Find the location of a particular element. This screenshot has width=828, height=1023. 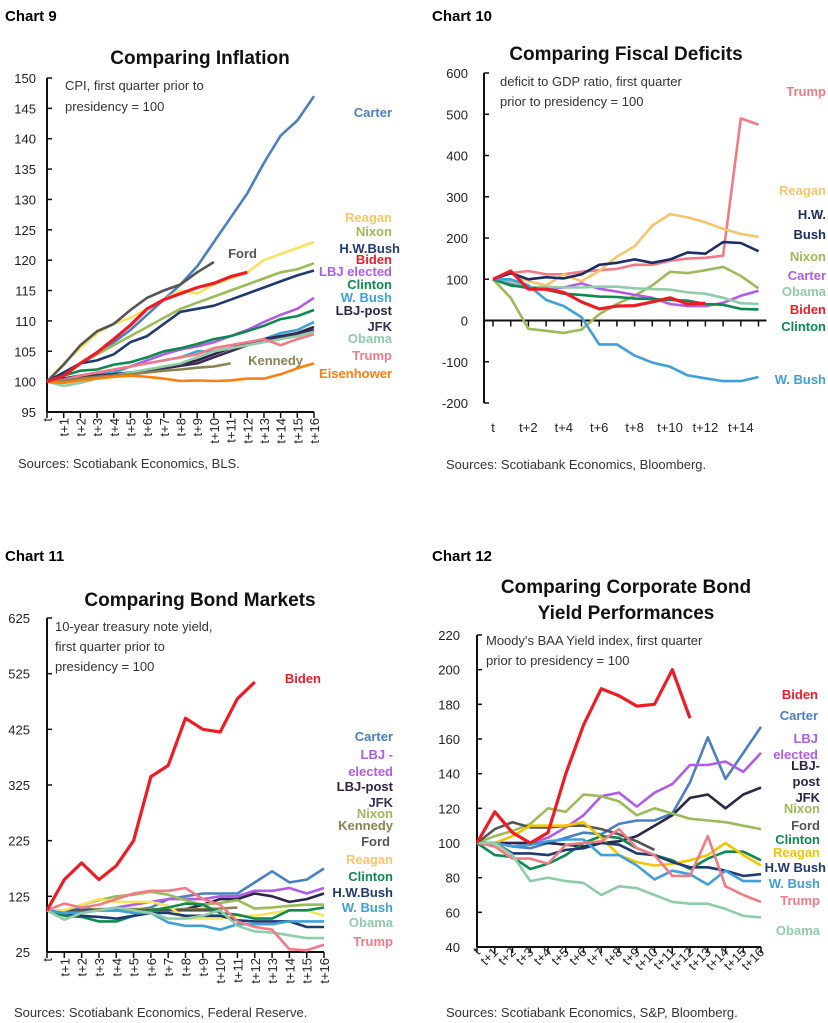

x-tick-label: t+3 is located at coordinates (97, 427).